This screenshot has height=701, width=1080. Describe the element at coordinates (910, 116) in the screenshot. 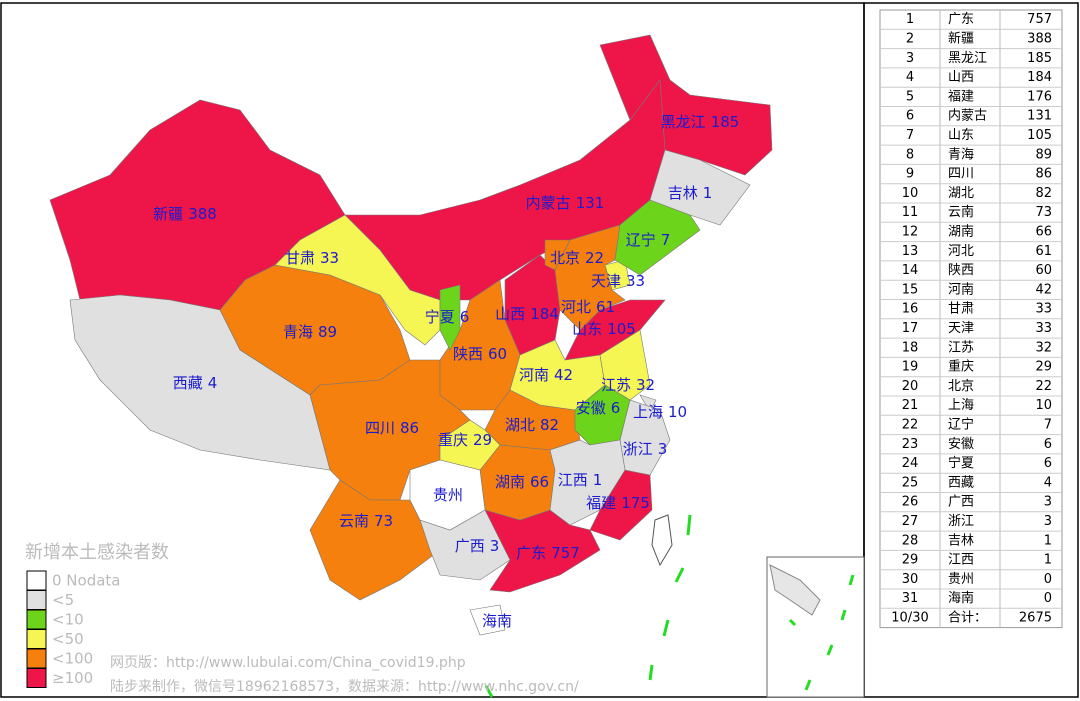

I see `rank-cell: 6` at that location.